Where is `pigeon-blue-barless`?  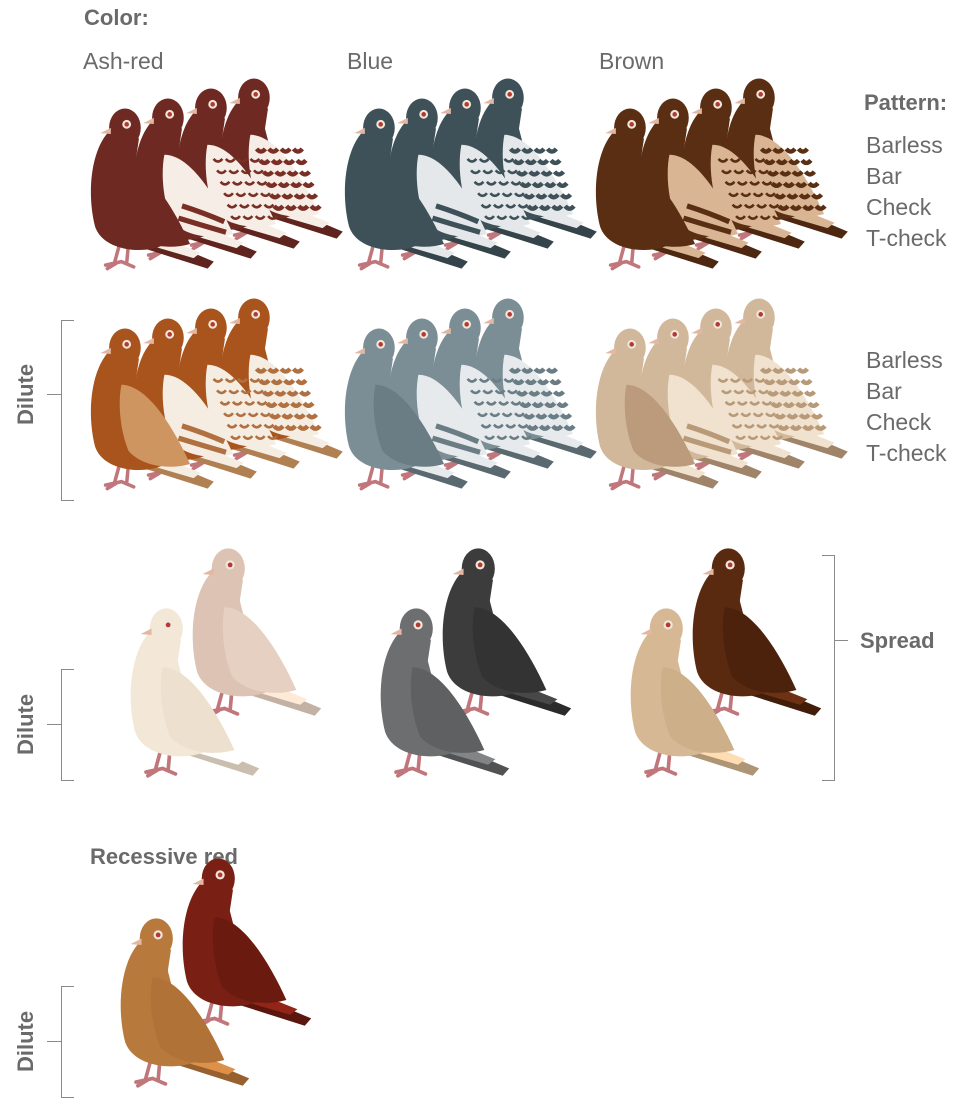 pigeon-blue-barless is located at coordinates (406, 189).